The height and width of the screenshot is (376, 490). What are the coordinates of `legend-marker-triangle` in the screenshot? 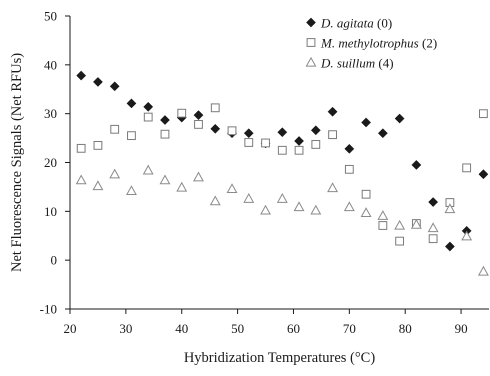 It's located at (311, 61).